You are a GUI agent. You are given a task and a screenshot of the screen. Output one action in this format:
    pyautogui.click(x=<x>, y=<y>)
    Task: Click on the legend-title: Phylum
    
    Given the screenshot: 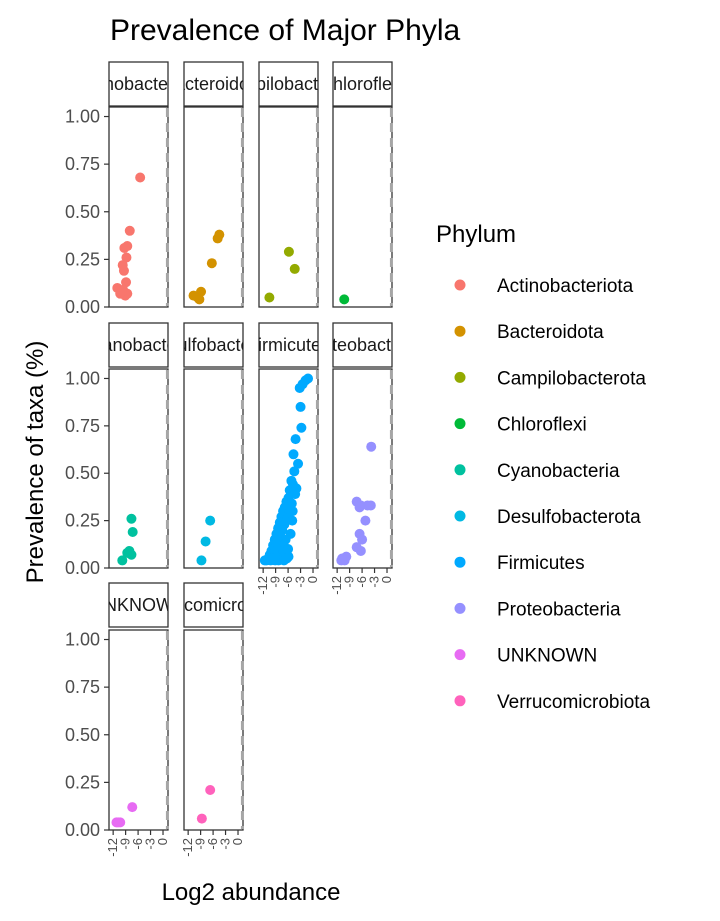 What is the action you would take?
    pyautogui.click(x=476, y=234)
    